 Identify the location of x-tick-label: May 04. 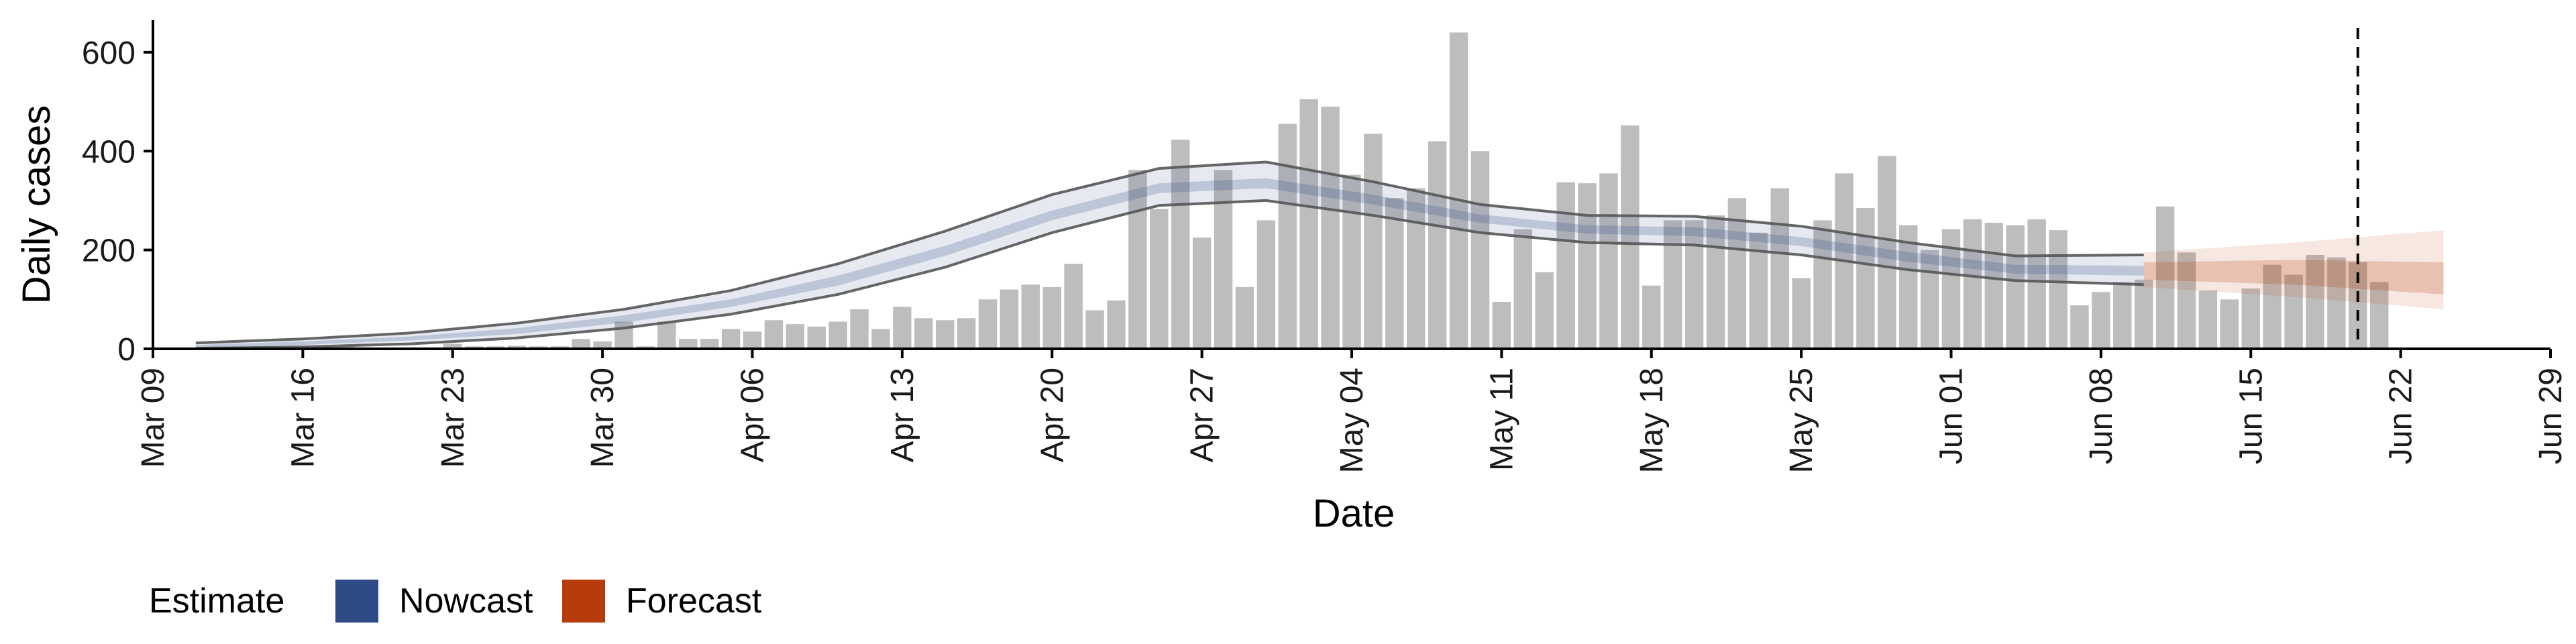
(1352, 420).